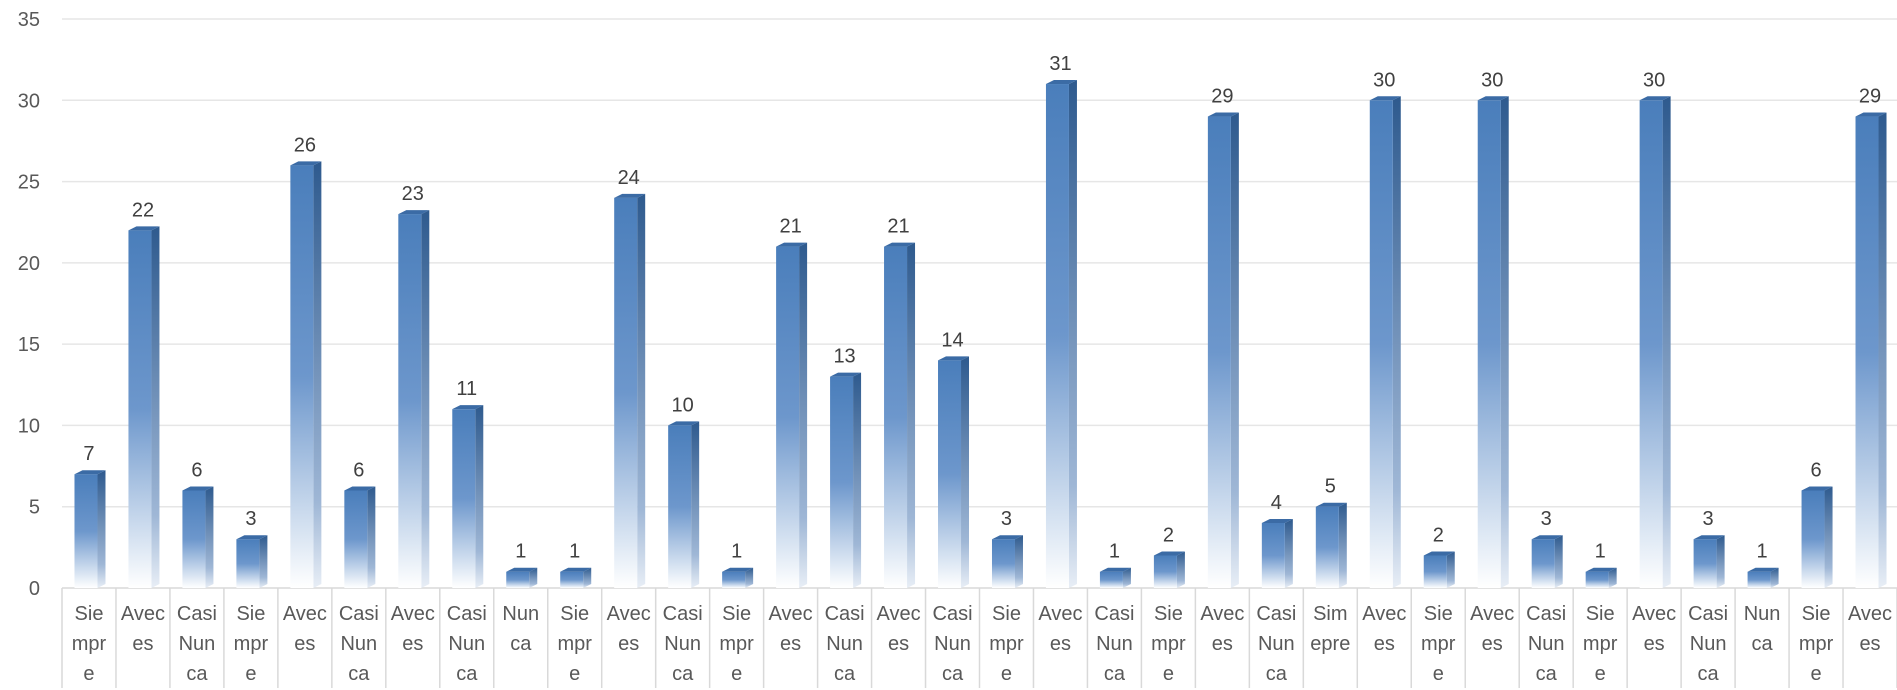 This screenshot has height=690, width=1897. Describe the element at coordinates (413, 194) in the screenshot. I see `data-label: 23` at that location.